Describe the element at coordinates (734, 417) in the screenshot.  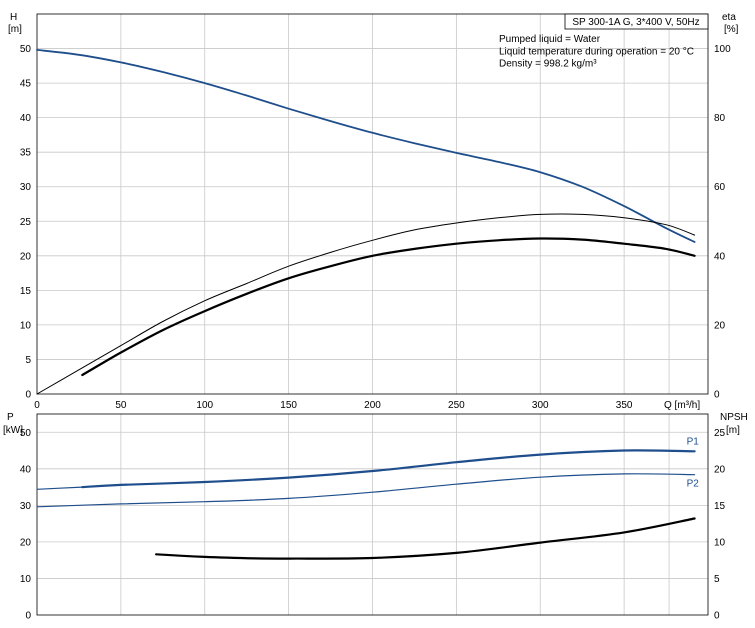
I see `y-right-axis-name: NPSH` at that location.